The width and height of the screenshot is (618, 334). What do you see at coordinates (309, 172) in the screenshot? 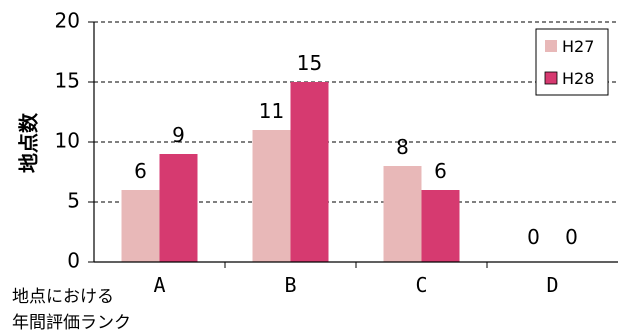
I see `bar-h28-b` at bounding box center [309, 172].